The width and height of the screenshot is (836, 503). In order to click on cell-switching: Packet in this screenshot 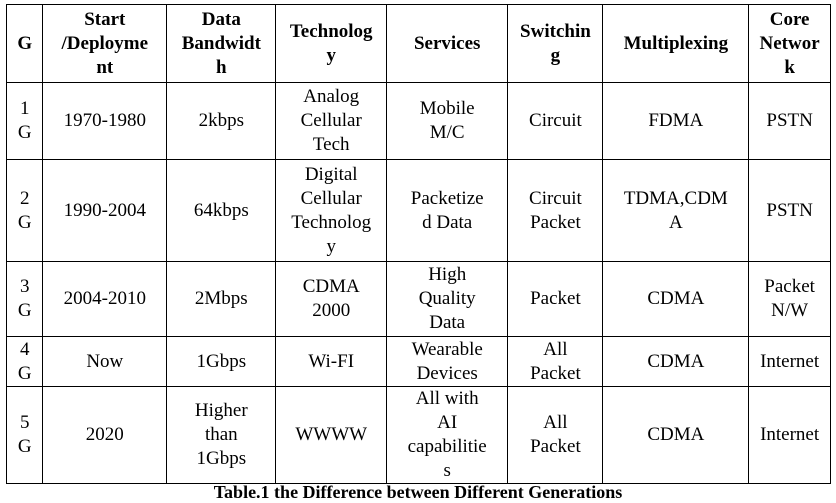, I will do `click(555, 299)`.